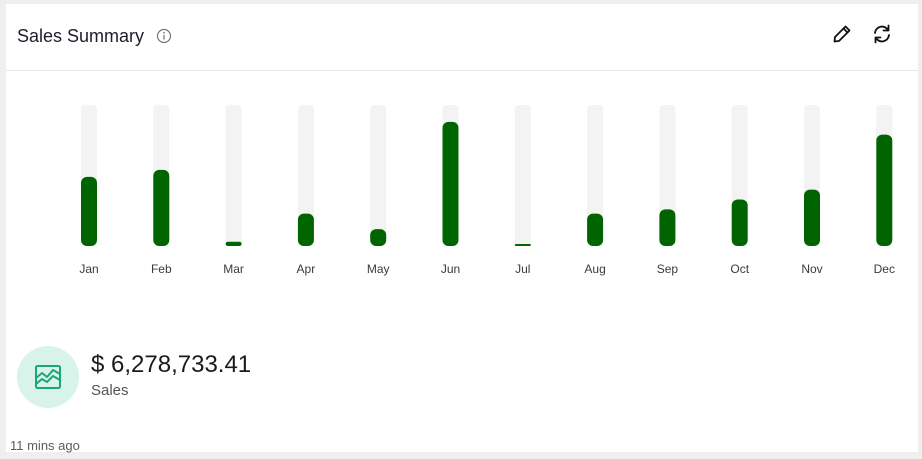  What do you see at coordinates (305, 229) in the screenshot?
I see `bar-apr` at bounding box center [305, 229].